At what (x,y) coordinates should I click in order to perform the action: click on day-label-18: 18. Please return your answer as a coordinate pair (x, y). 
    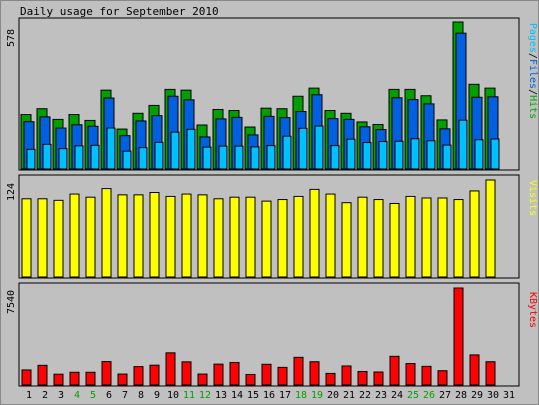
    Looking at the image, I should click on (301, 395).